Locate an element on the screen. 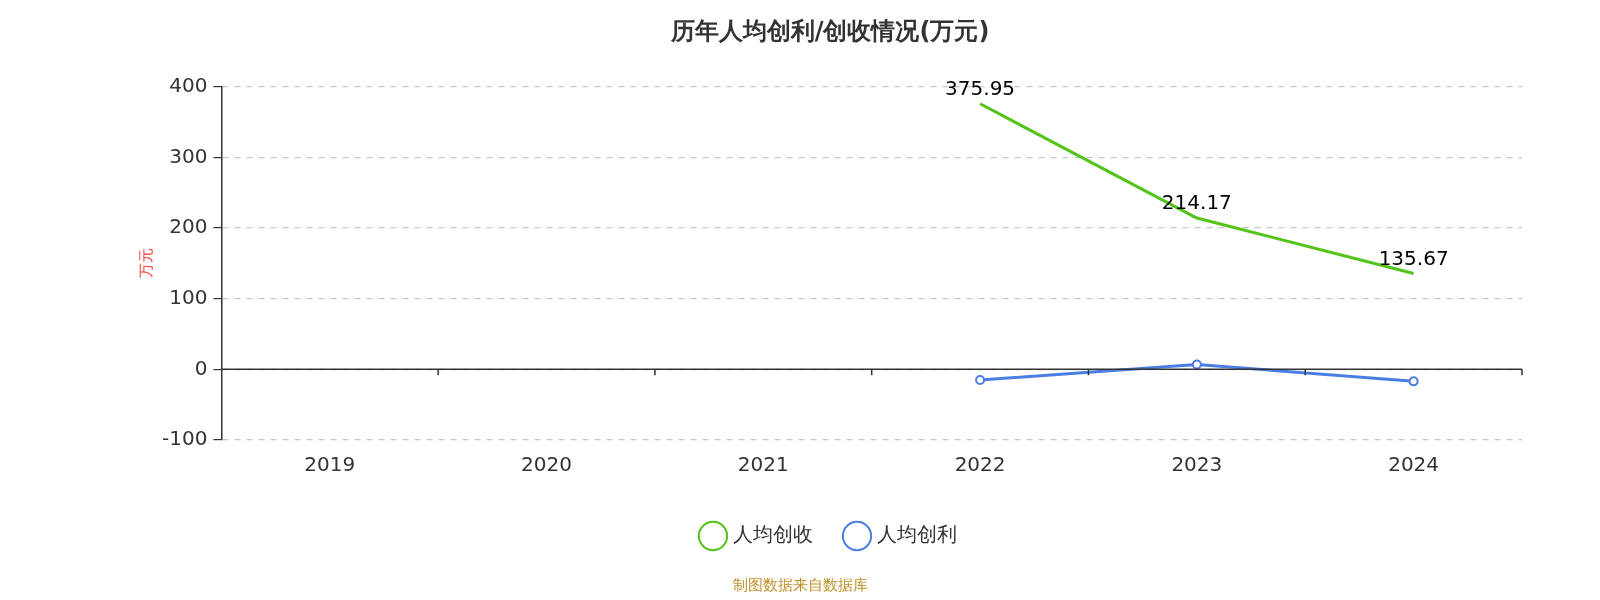  x-tick-label: 2024 is located at coordinates (1414, 464).